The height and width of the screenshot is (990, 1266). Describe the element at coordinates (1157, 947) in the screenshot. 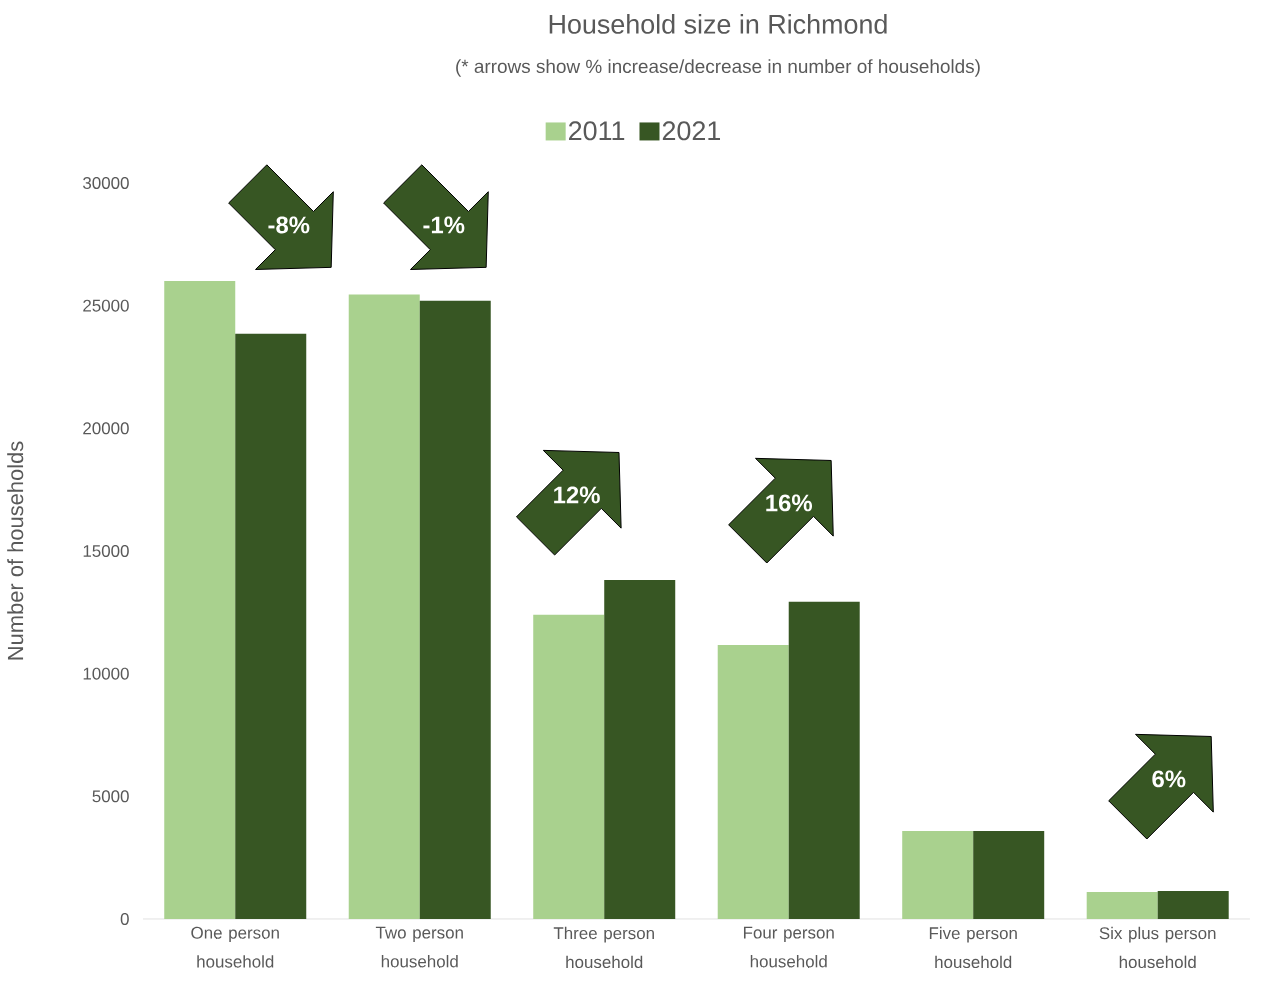

I see `x-tick-label: Six plus person household` at that location.